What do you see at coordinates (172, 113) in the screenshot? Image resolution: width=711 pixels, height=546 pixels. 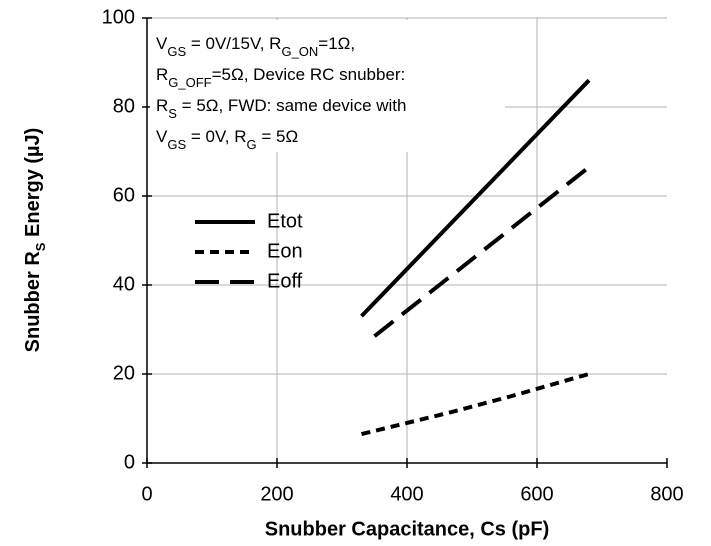 I see `annotation-sub: S` at bounding box center [172, 113].